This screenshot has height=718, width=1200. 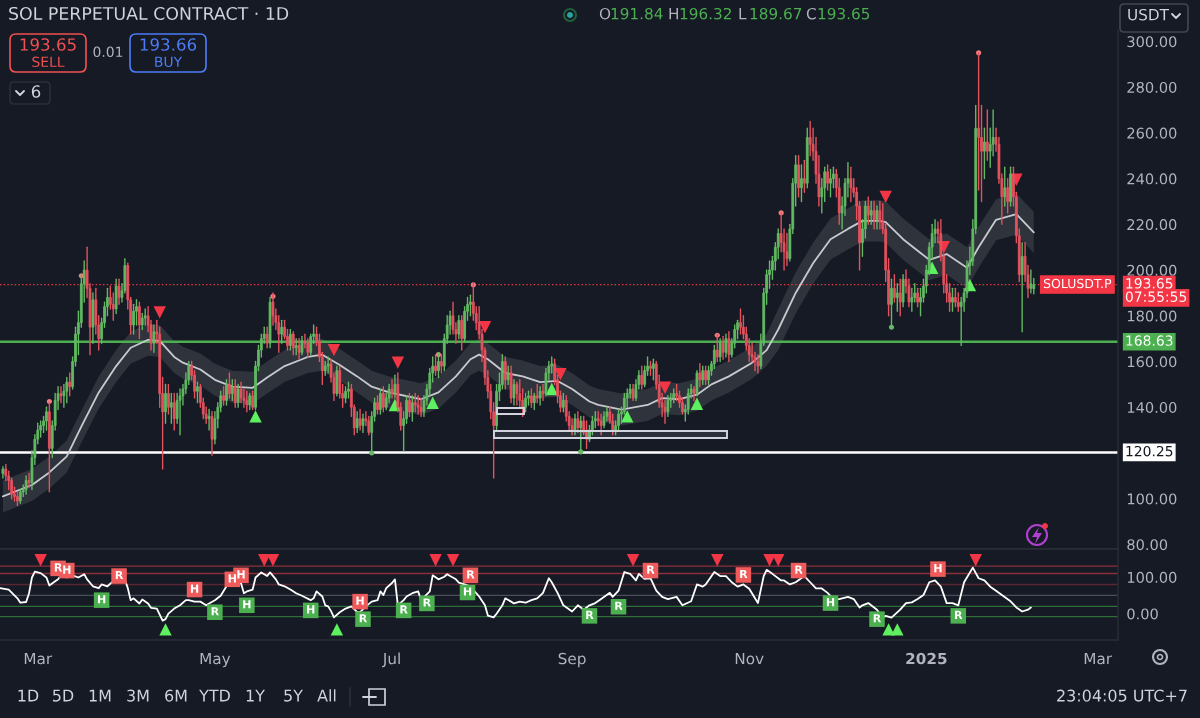 I want to click on y-tick-label: 260.00, so click(x=1152, y=133).